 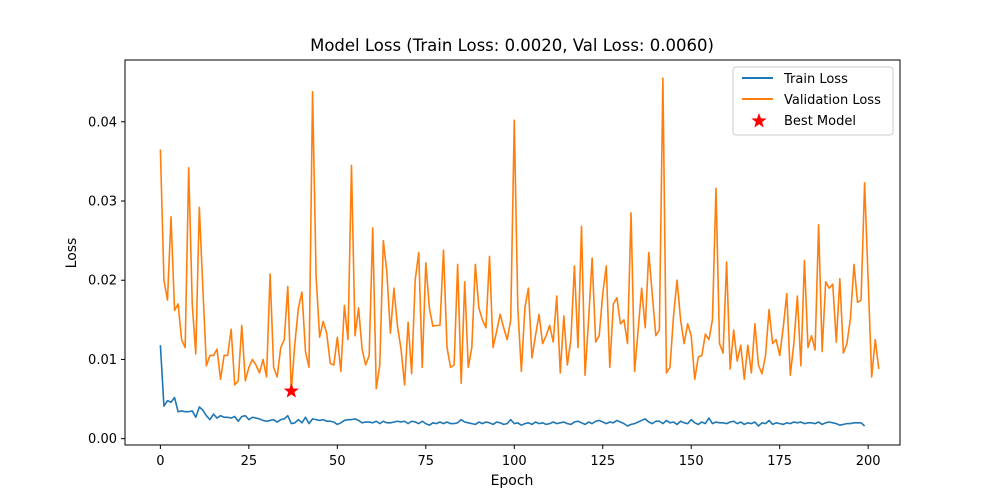 I want to click on legend-box, so click(x=813, y=101).